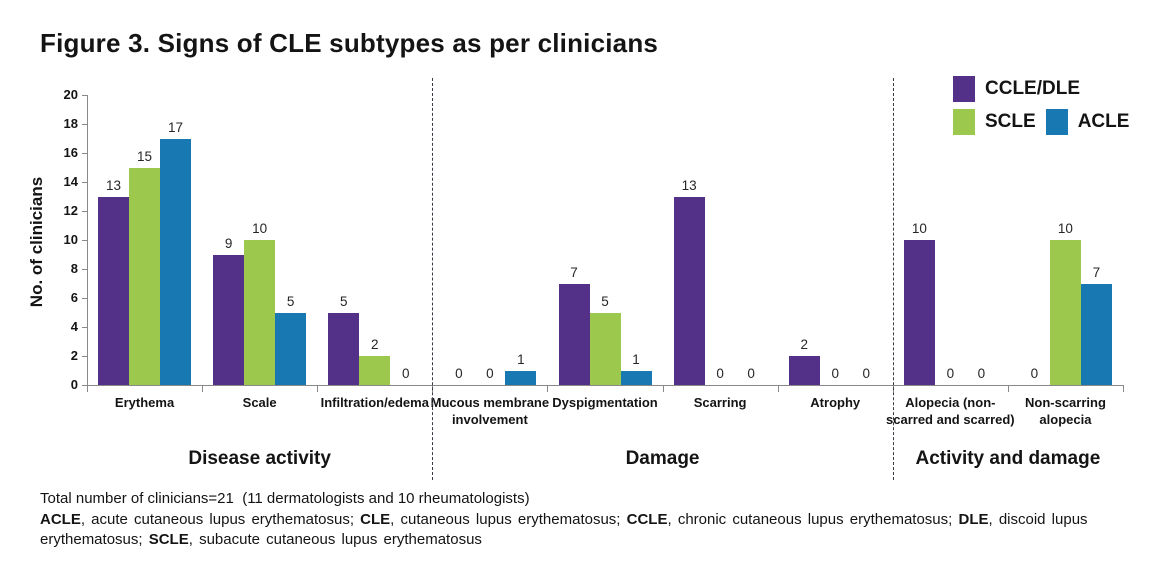  What do you see at coordinates (835, 402) in the screenshot?
I see `category-label: Atrophy` at bounding box center [835, 402].